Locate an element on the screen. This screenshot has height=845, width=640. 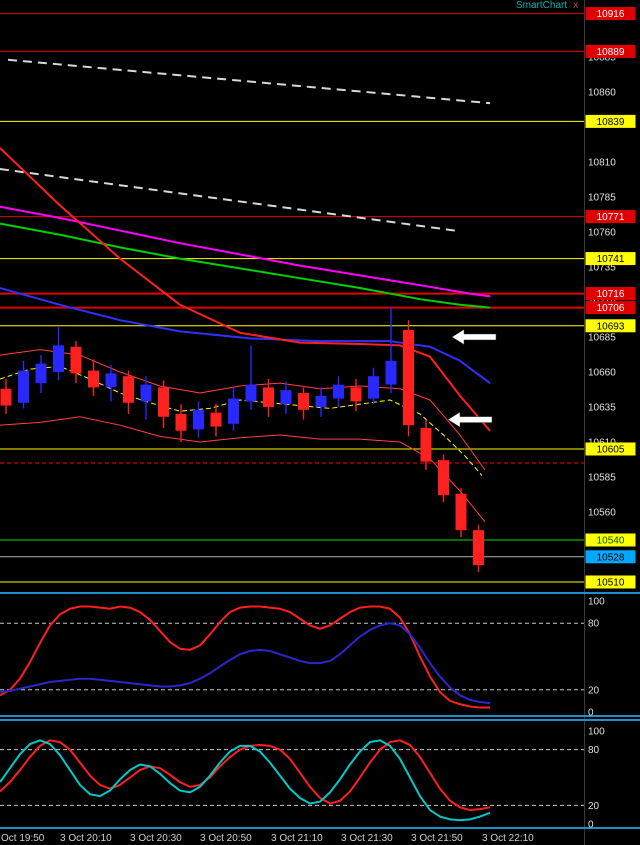
price-axis-label-10560: 10560 is located at coordinates (602, 512).